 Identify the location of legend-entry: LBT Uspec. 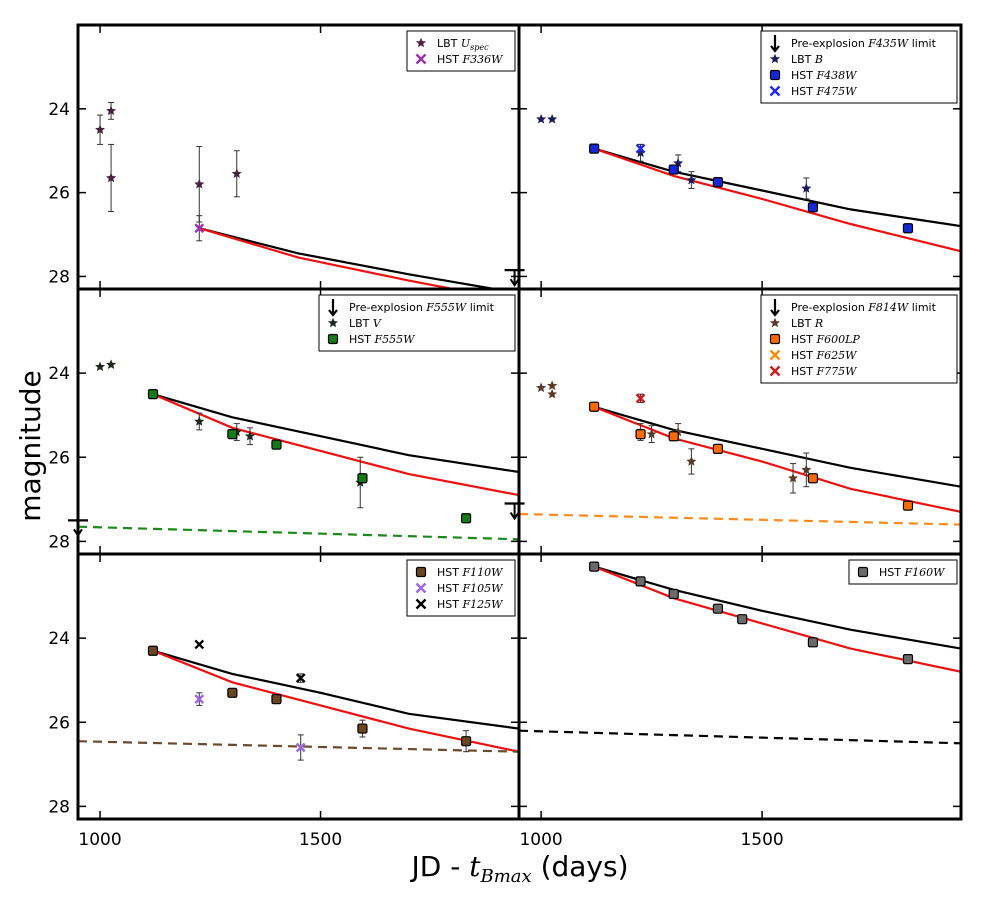
(452, 44).